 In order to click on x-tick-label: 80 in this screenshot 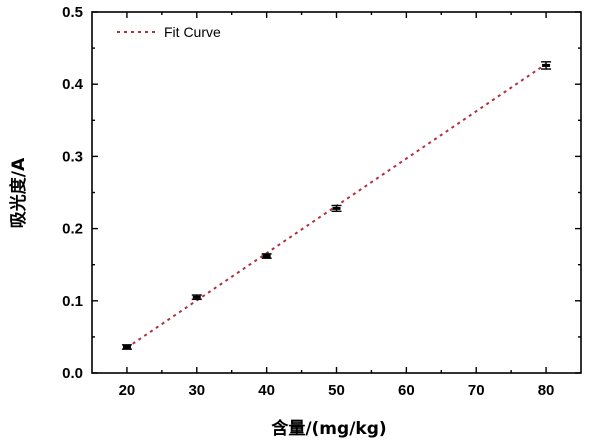, I will do `click(546, 390)`.